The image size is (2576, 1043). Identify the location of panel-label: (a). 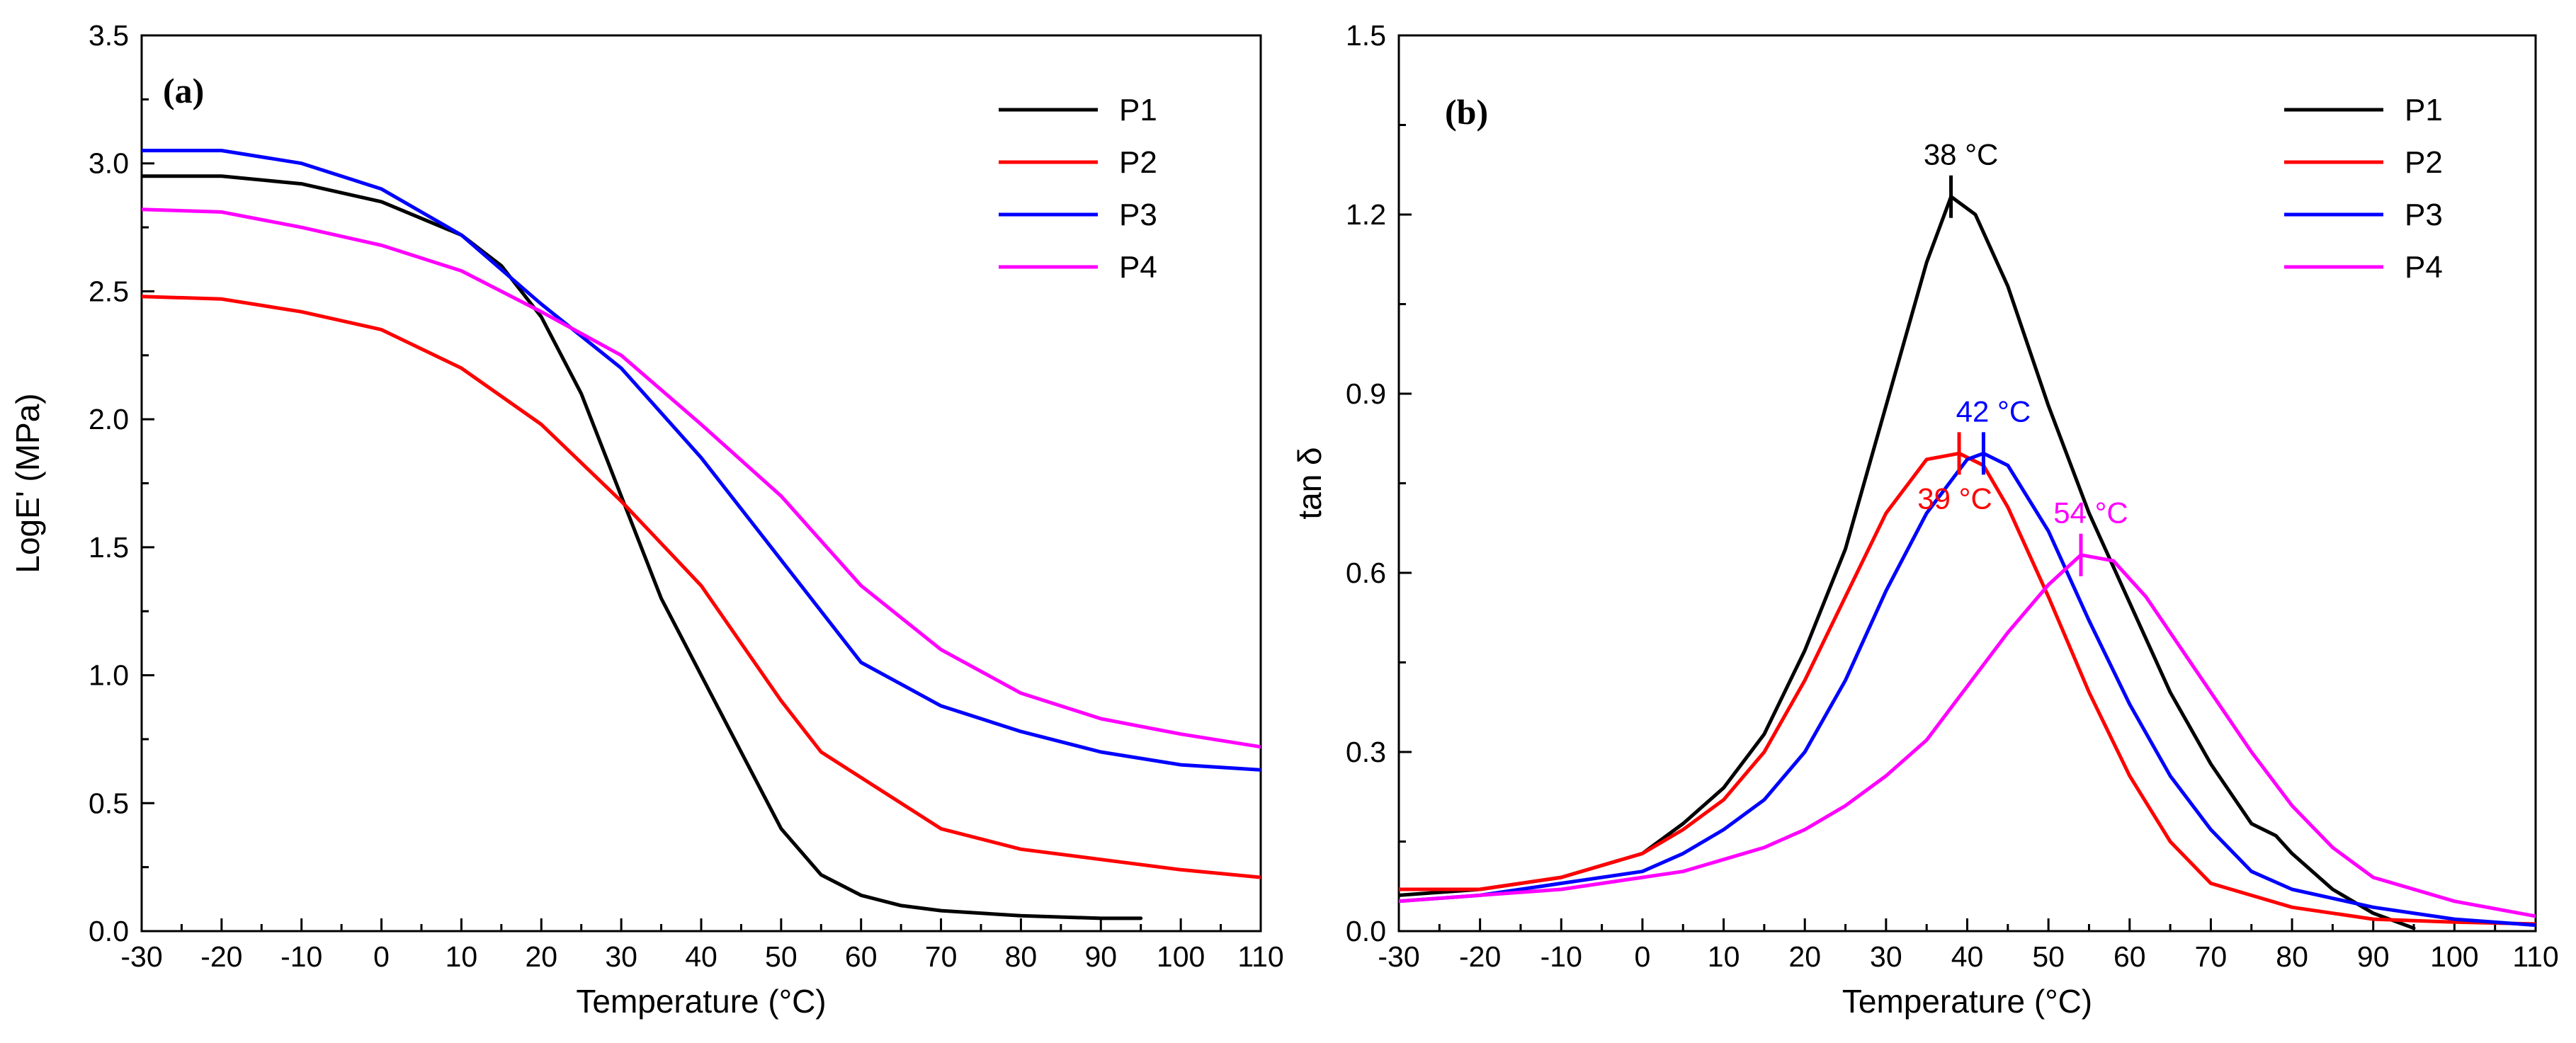
(183, 90).